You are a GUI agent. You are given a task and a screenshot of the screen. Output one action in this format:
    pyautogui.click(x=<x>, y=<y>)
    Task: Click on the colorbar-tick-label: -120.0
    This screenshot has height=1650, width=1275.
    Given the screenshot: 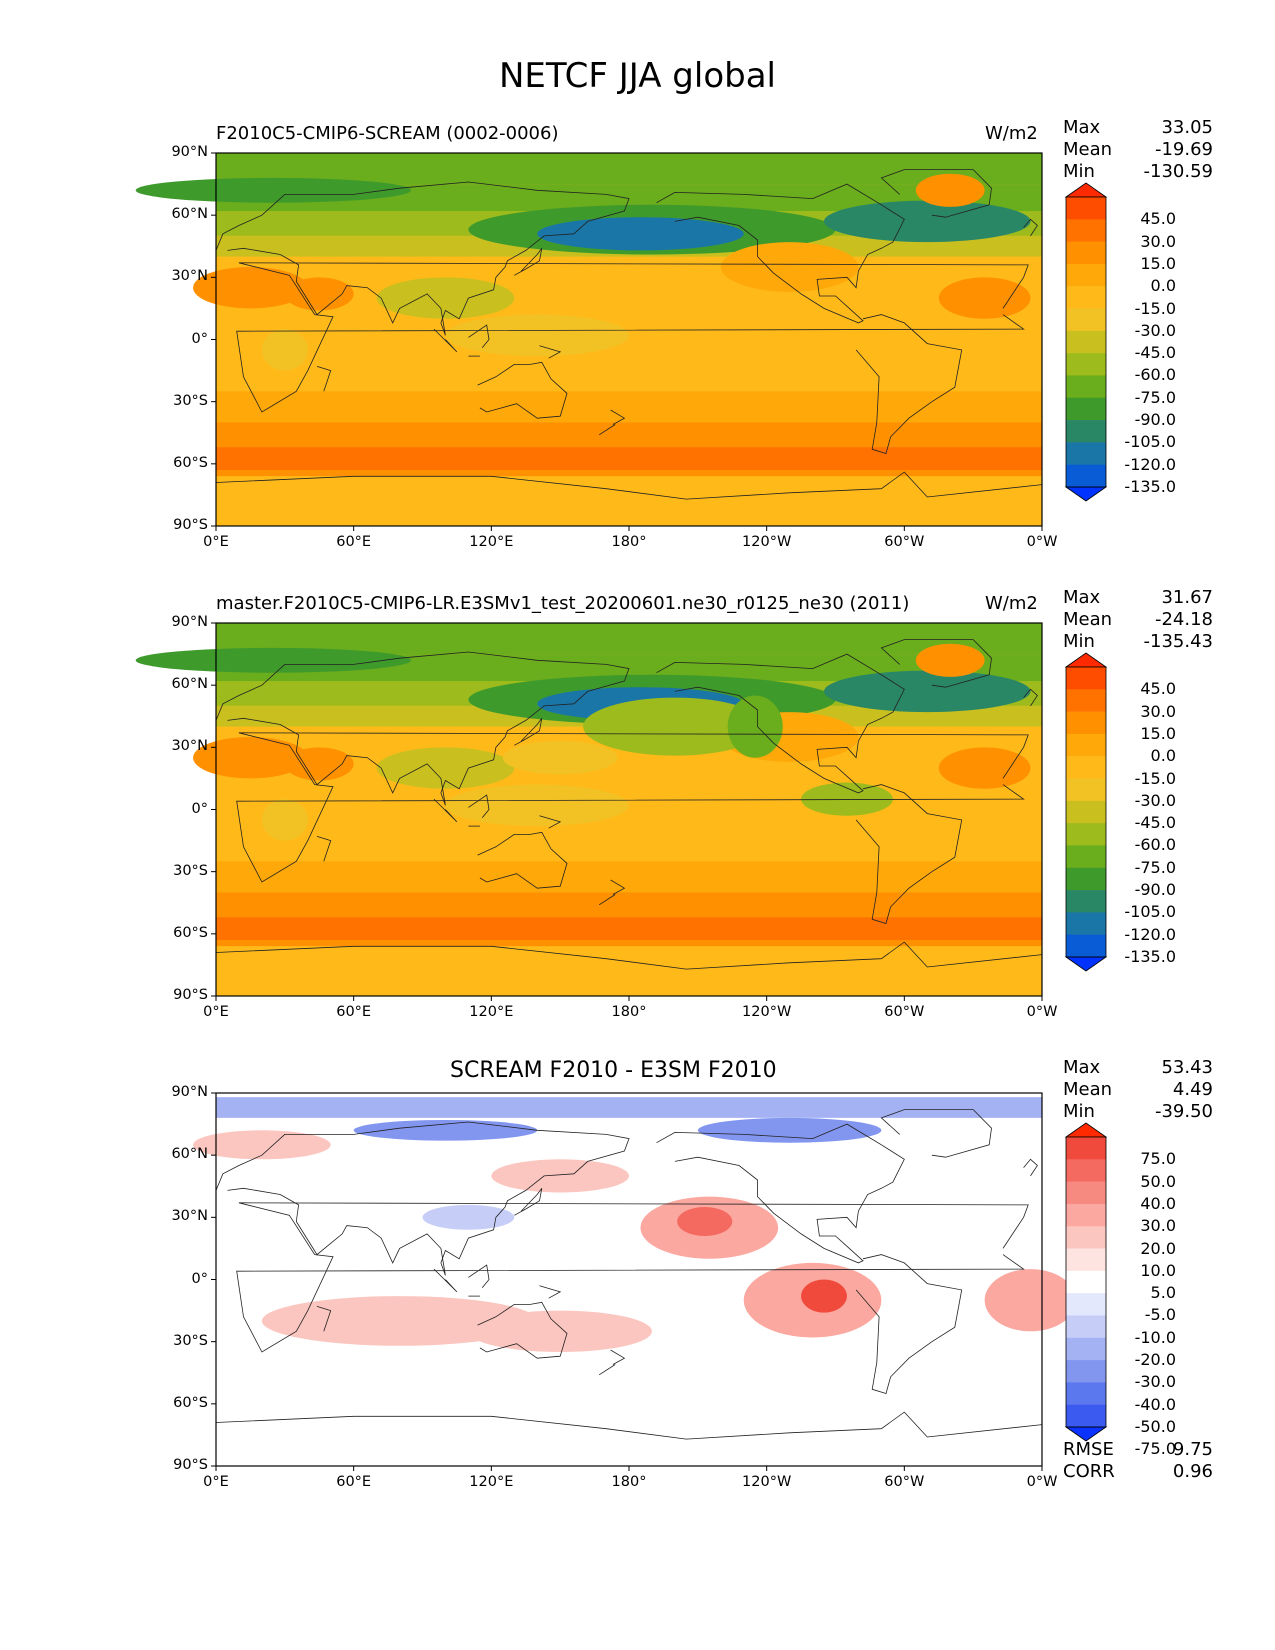 What is the action you would take?
    pyautogui.click(x=1150, y=934)
    